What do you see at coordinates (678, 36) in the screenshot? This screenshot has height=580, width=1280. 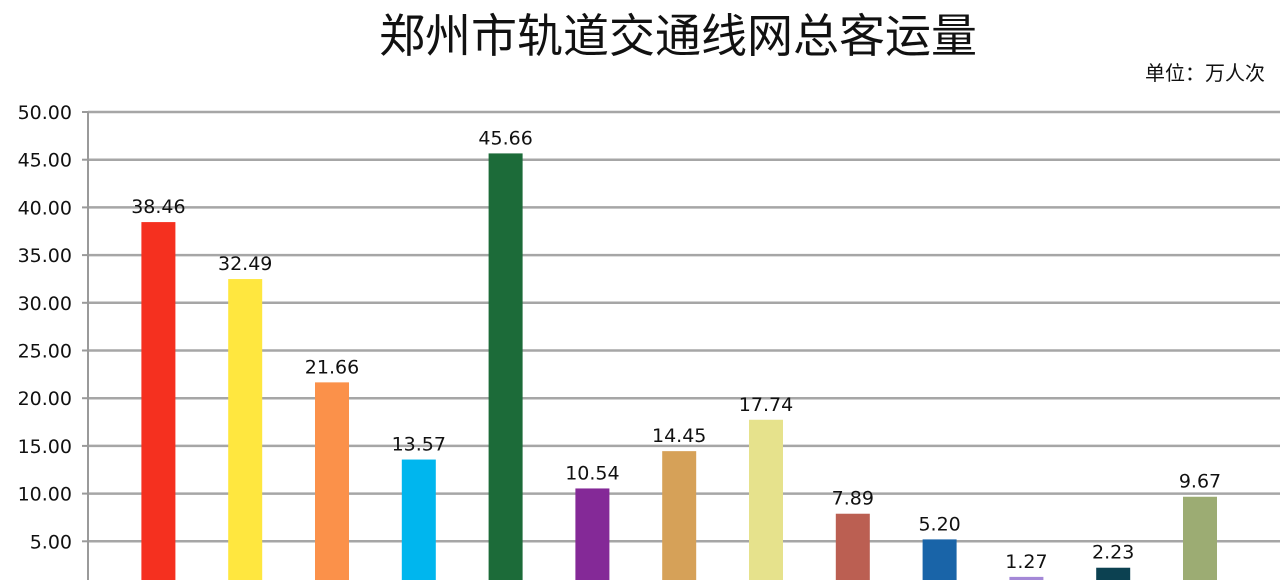 I see `chart-title: 郑州市轨道交通线网总客运量` at bounding box center [678, 36].